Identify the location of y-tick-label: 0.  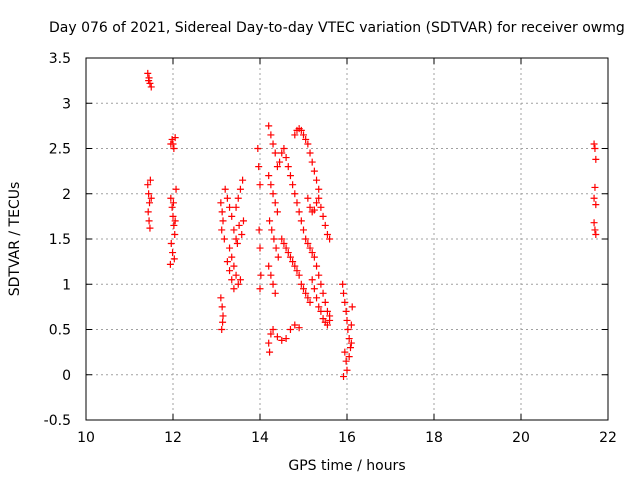
(66, 376).